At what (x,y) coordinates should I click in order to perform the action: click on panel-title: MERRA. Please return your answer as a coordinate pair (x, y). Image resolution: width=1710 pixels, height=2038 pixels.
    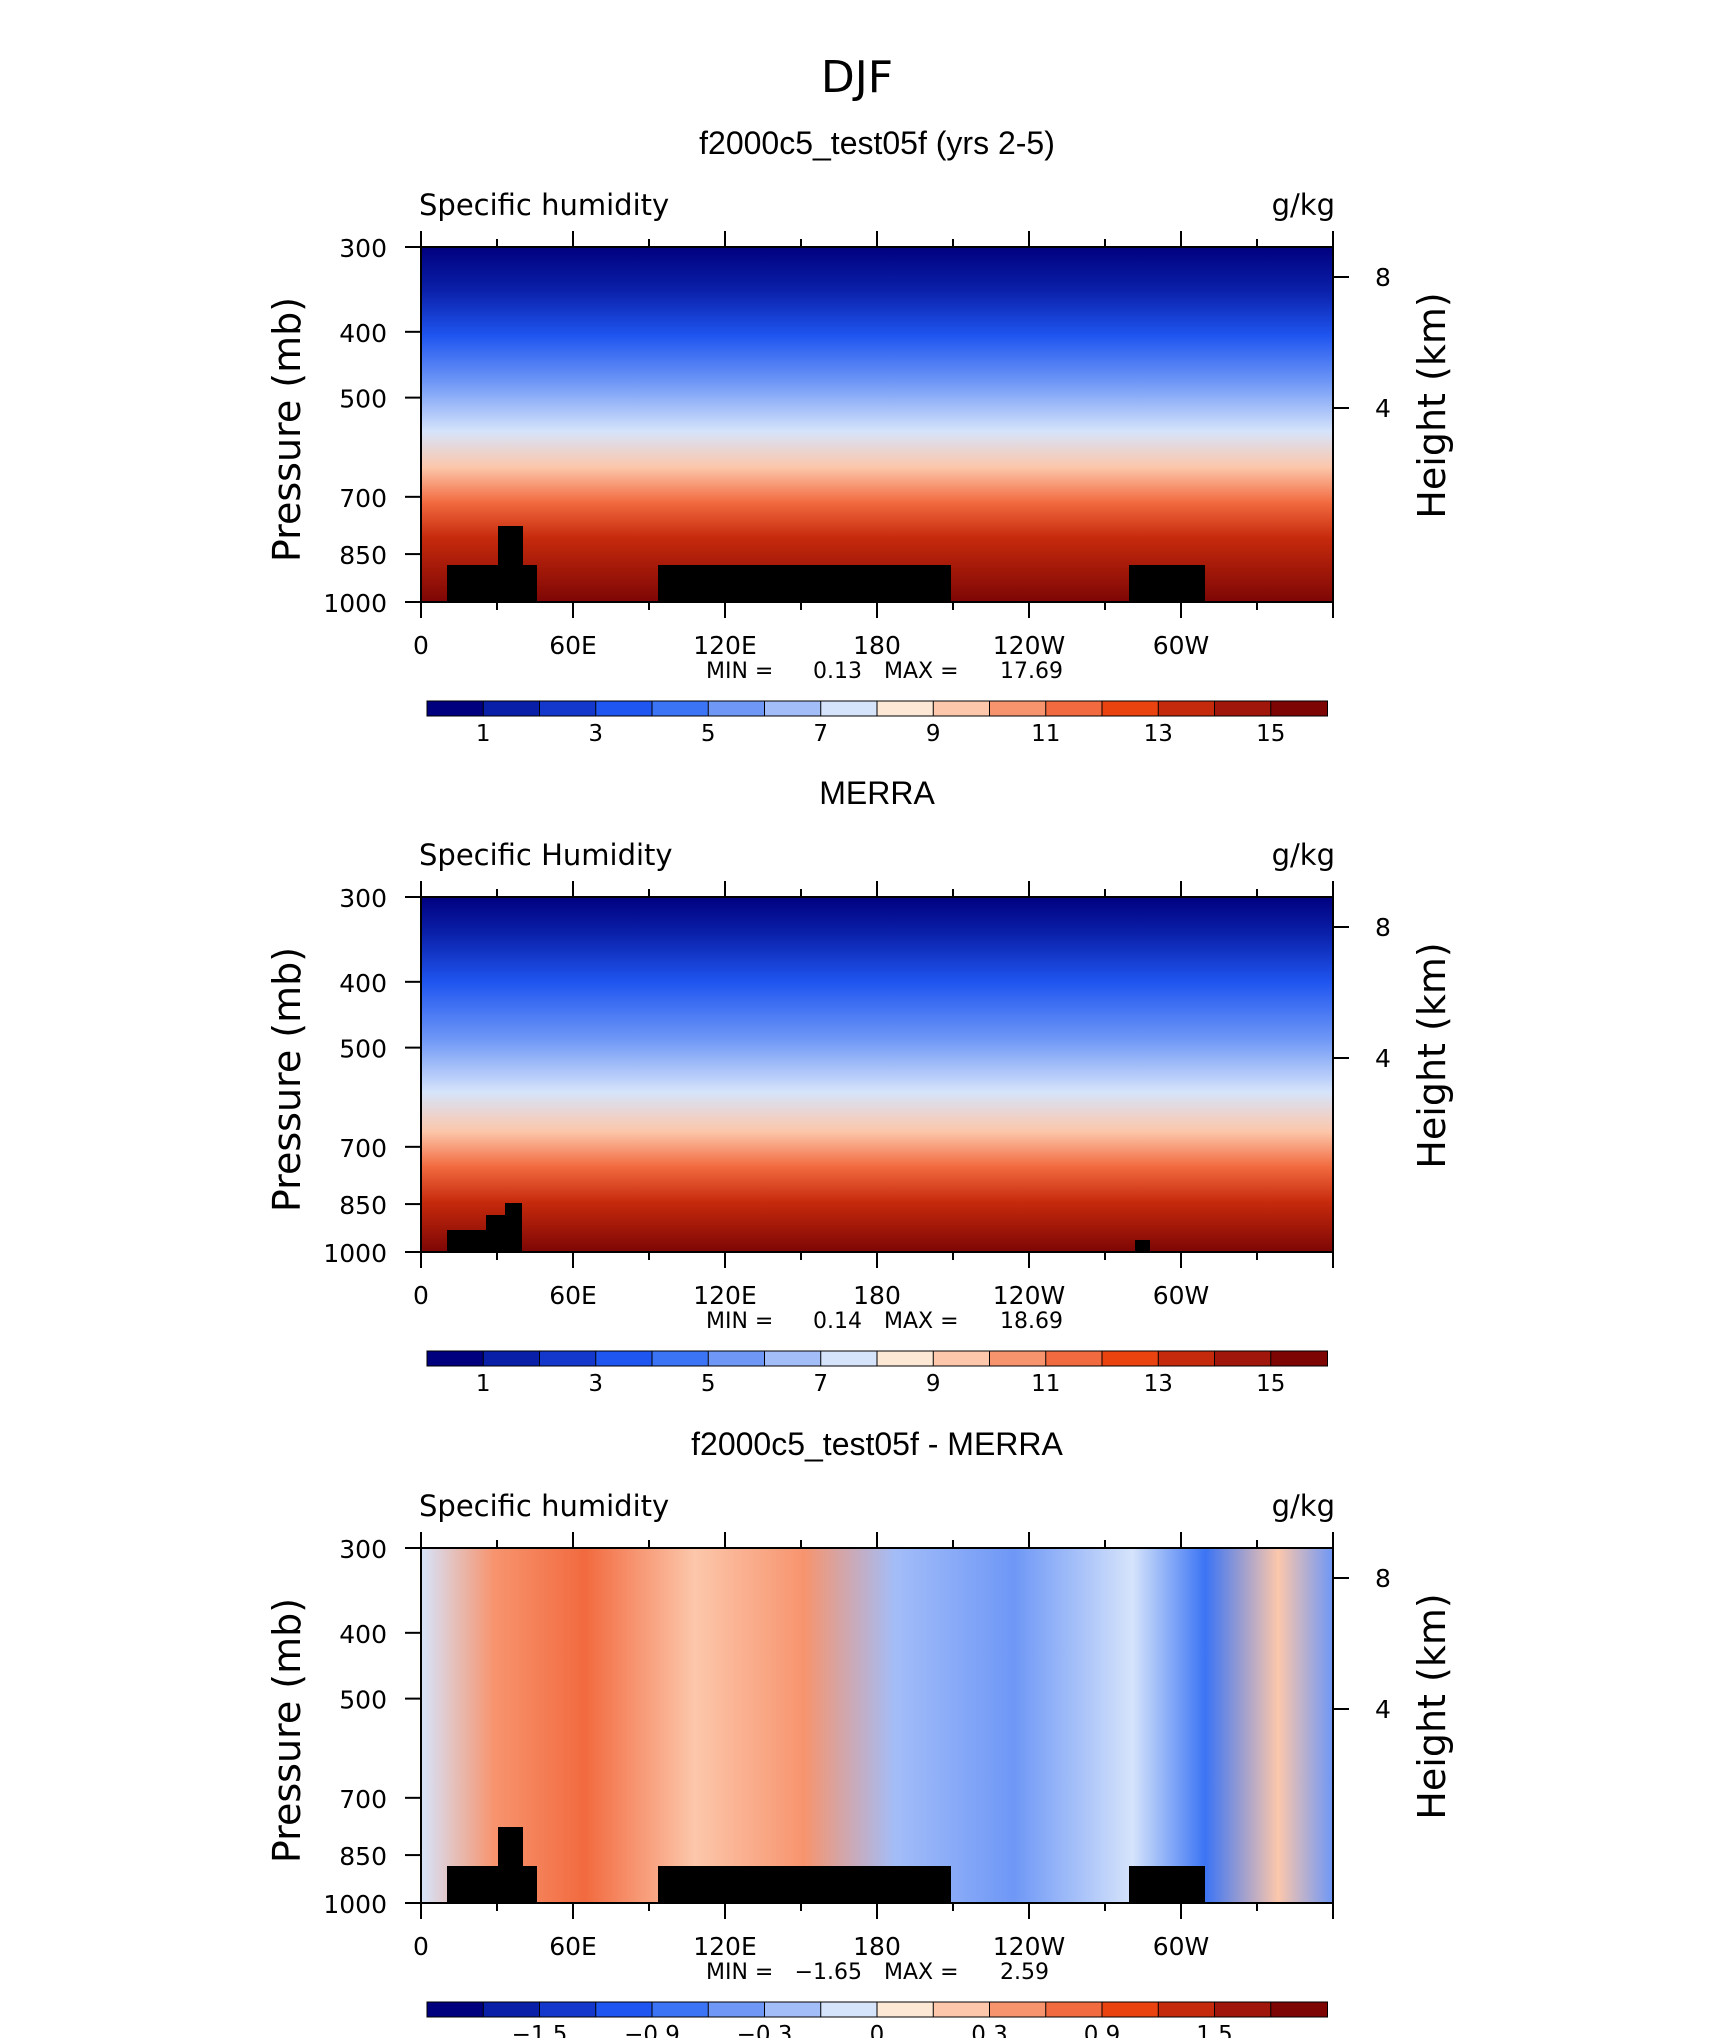
    Looking at the image, I should click on (877, 793).